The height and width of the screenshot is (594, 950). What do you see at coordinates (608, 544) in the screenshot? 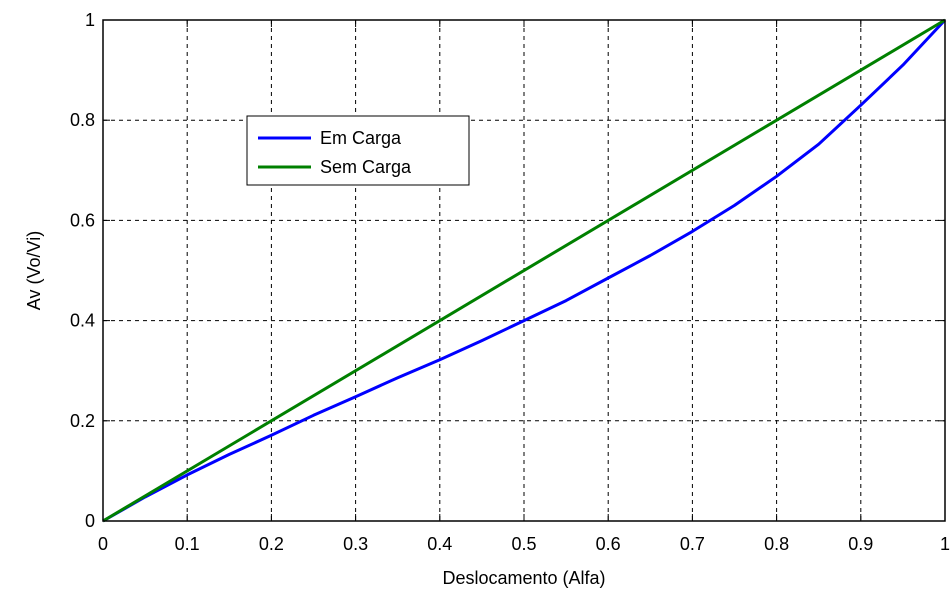
I see `x-tick-label: 0.6` at bounding box center [608, 544].